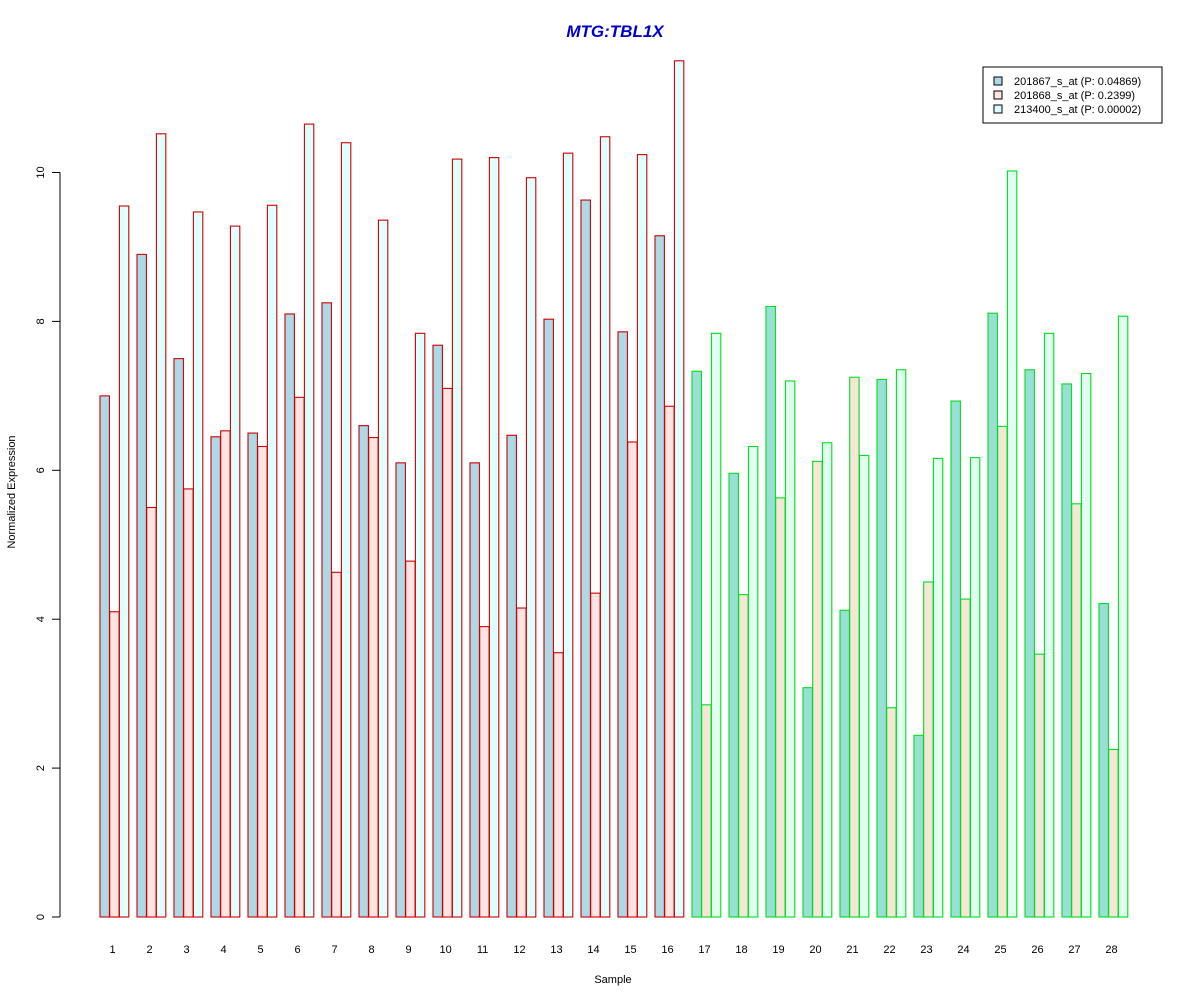  Describe the element at coordinates (41, 172) in the screenshot. I see `y-tick-label-10: 10` at that location.